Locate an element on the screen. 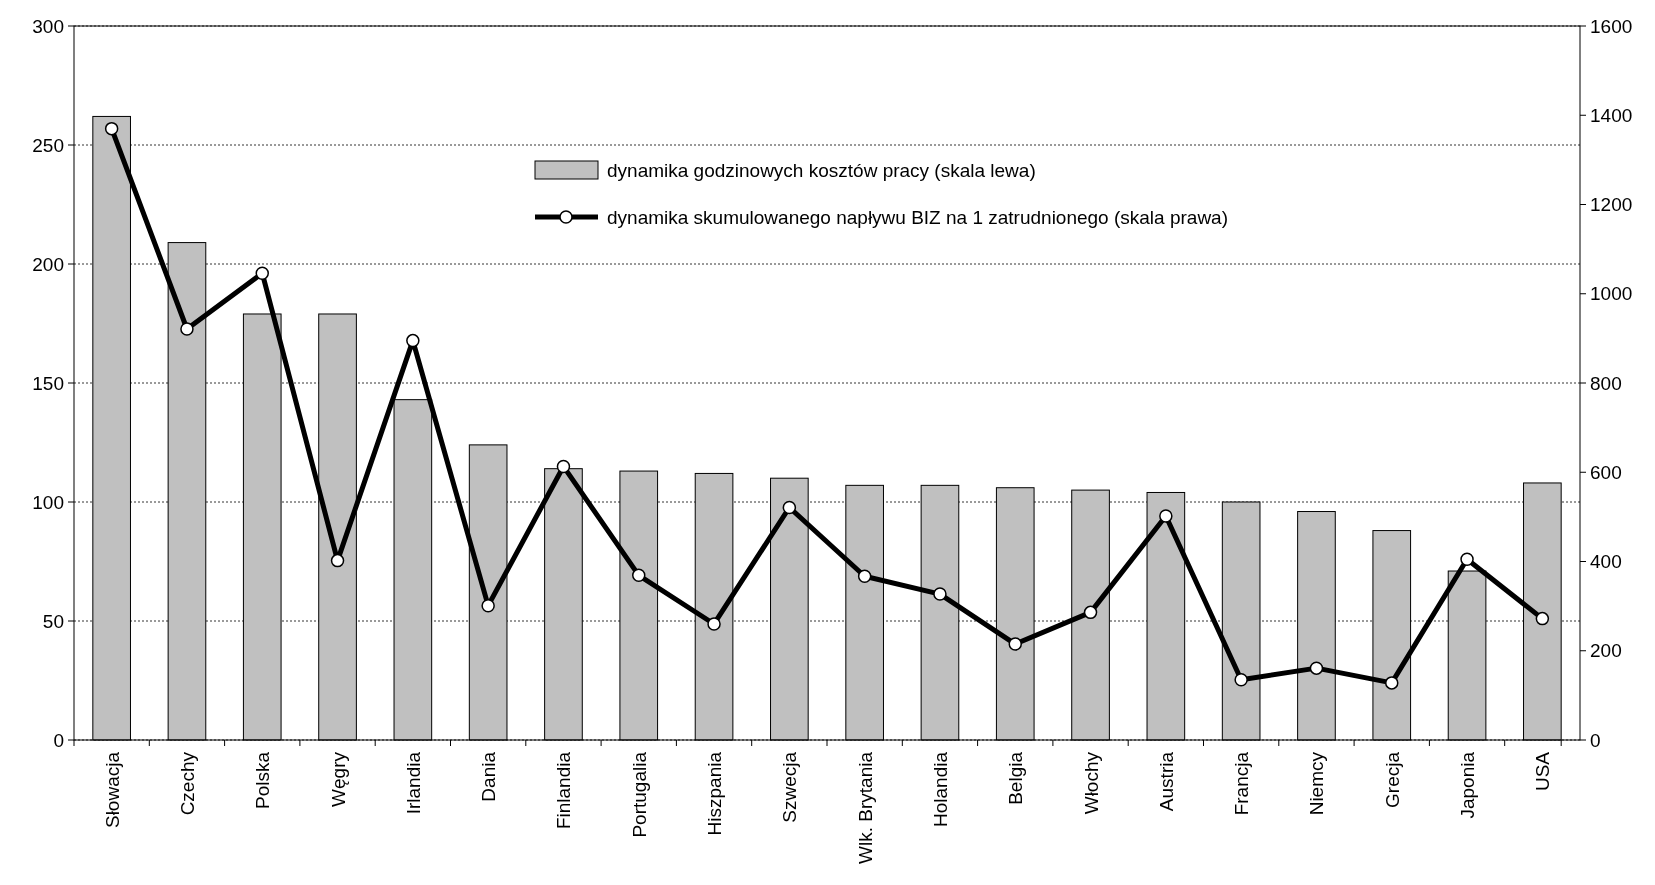 Image resolution: width=1655 pixels, height=885 pixels. x-tick-label: USA is located at coordinates (1543, 771).